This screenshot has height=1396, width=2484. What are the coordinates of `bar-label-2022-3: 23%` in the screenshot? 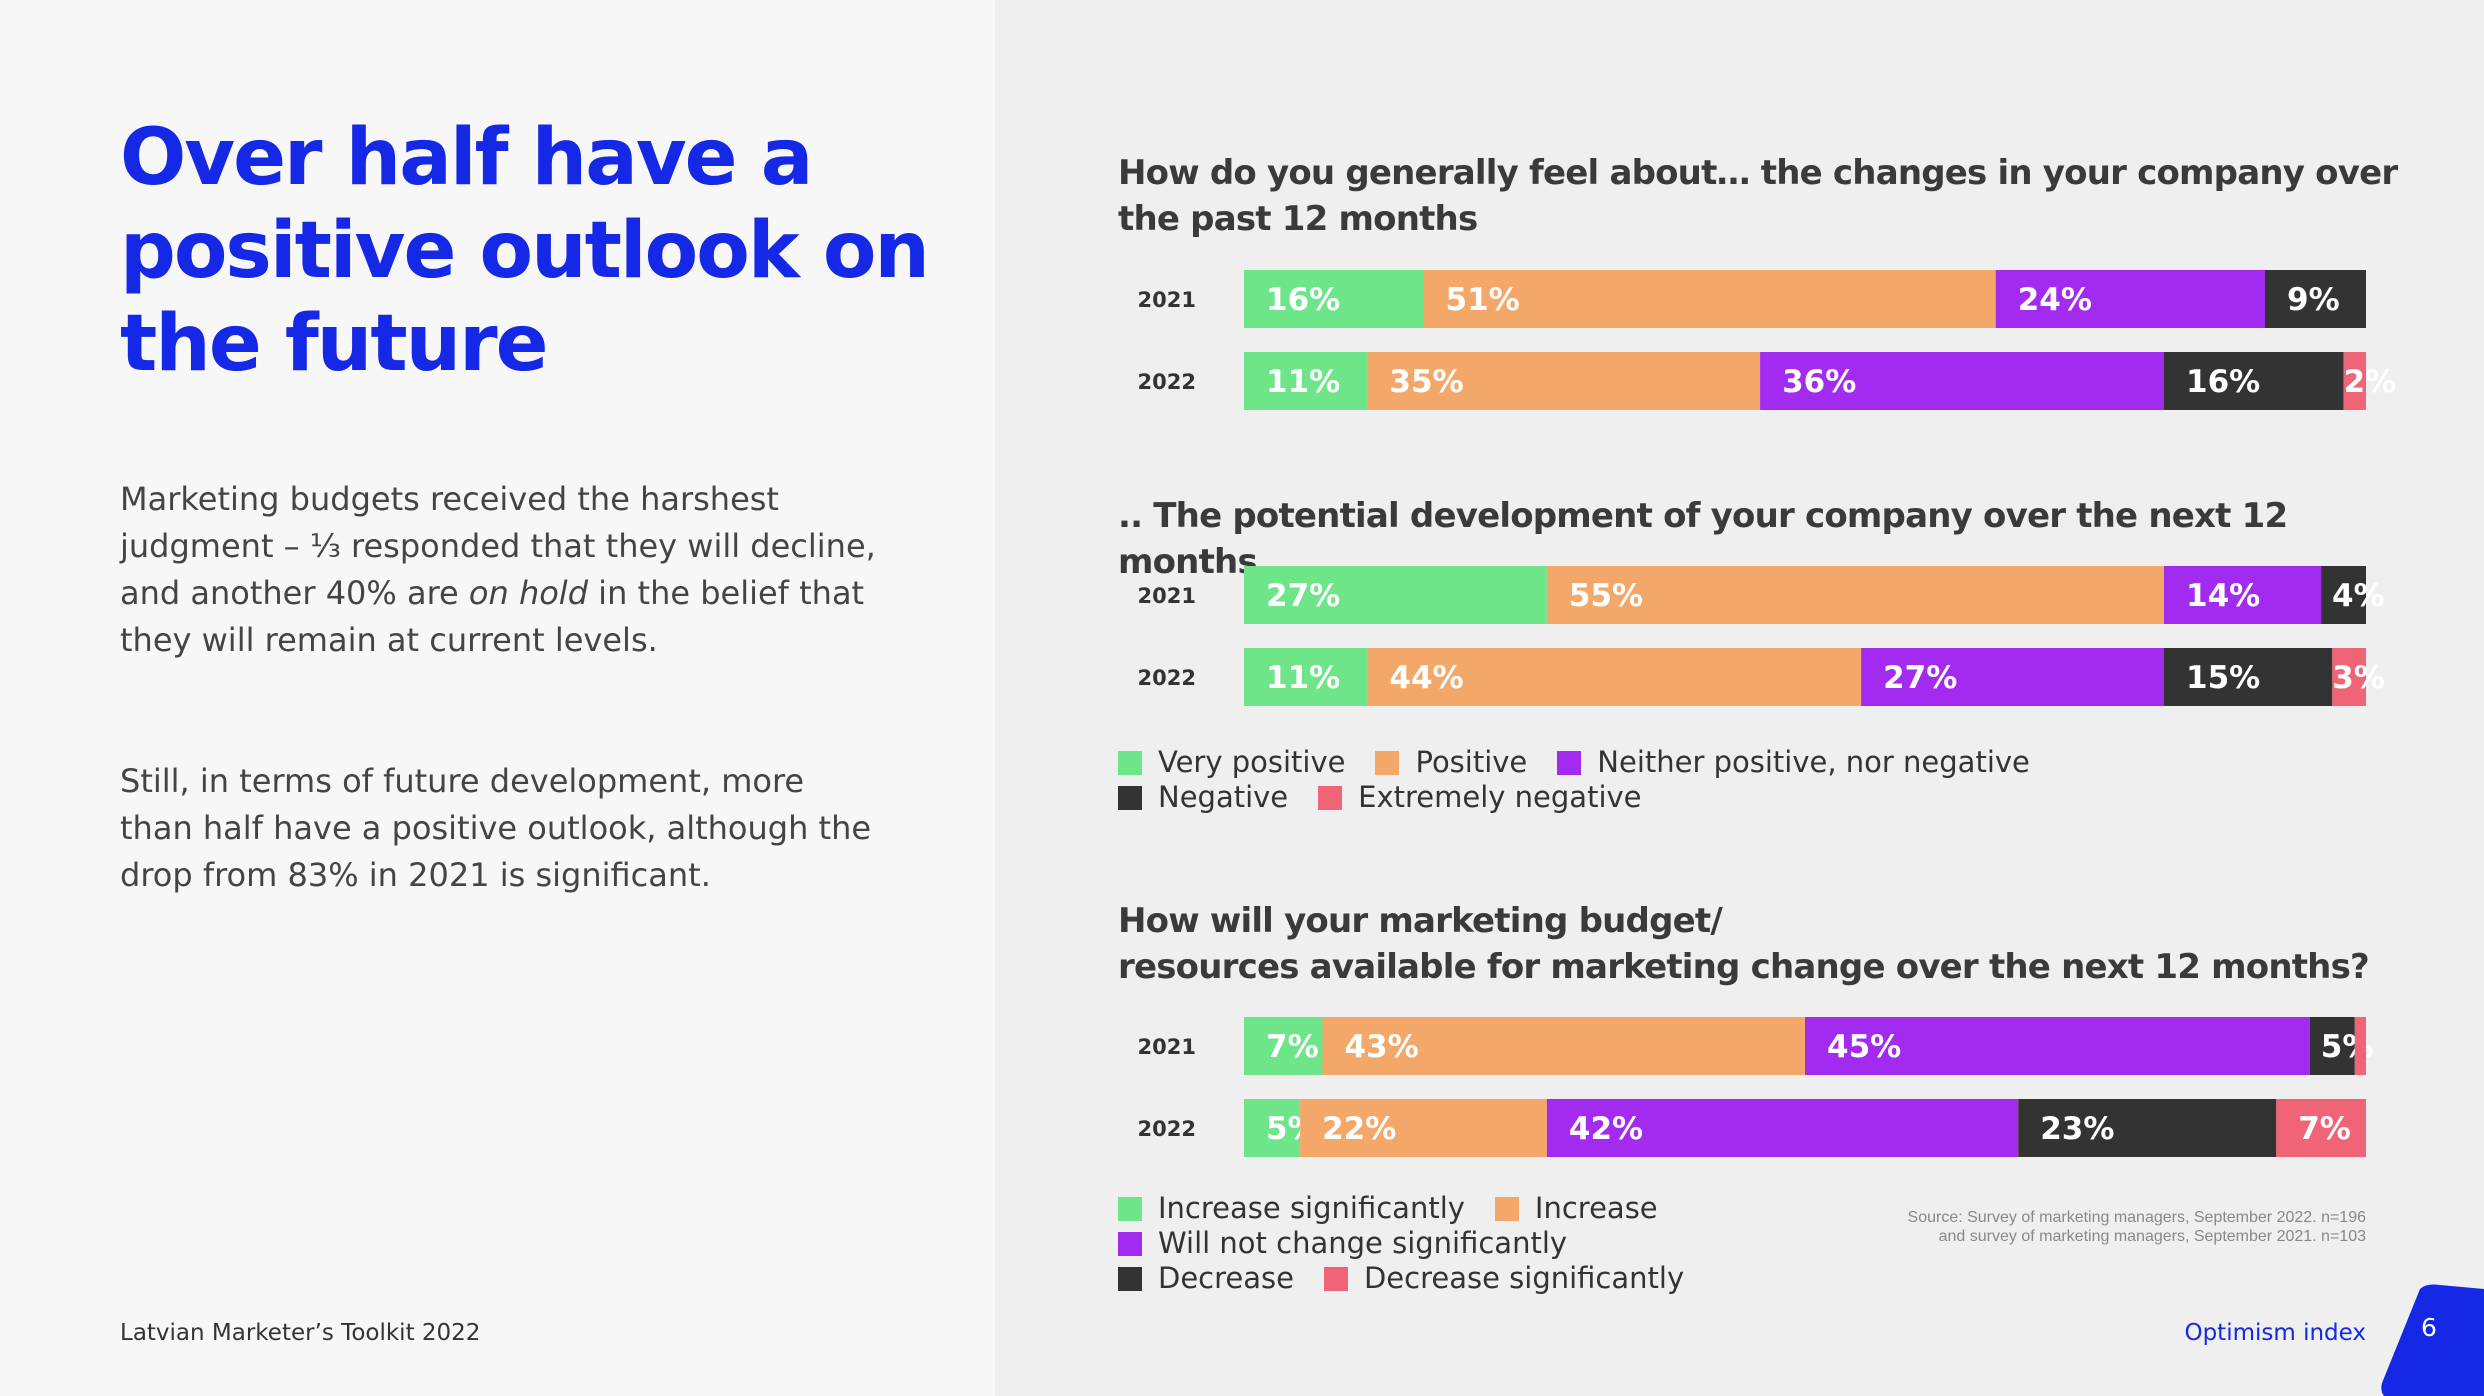 It's located at (2077, 1129).